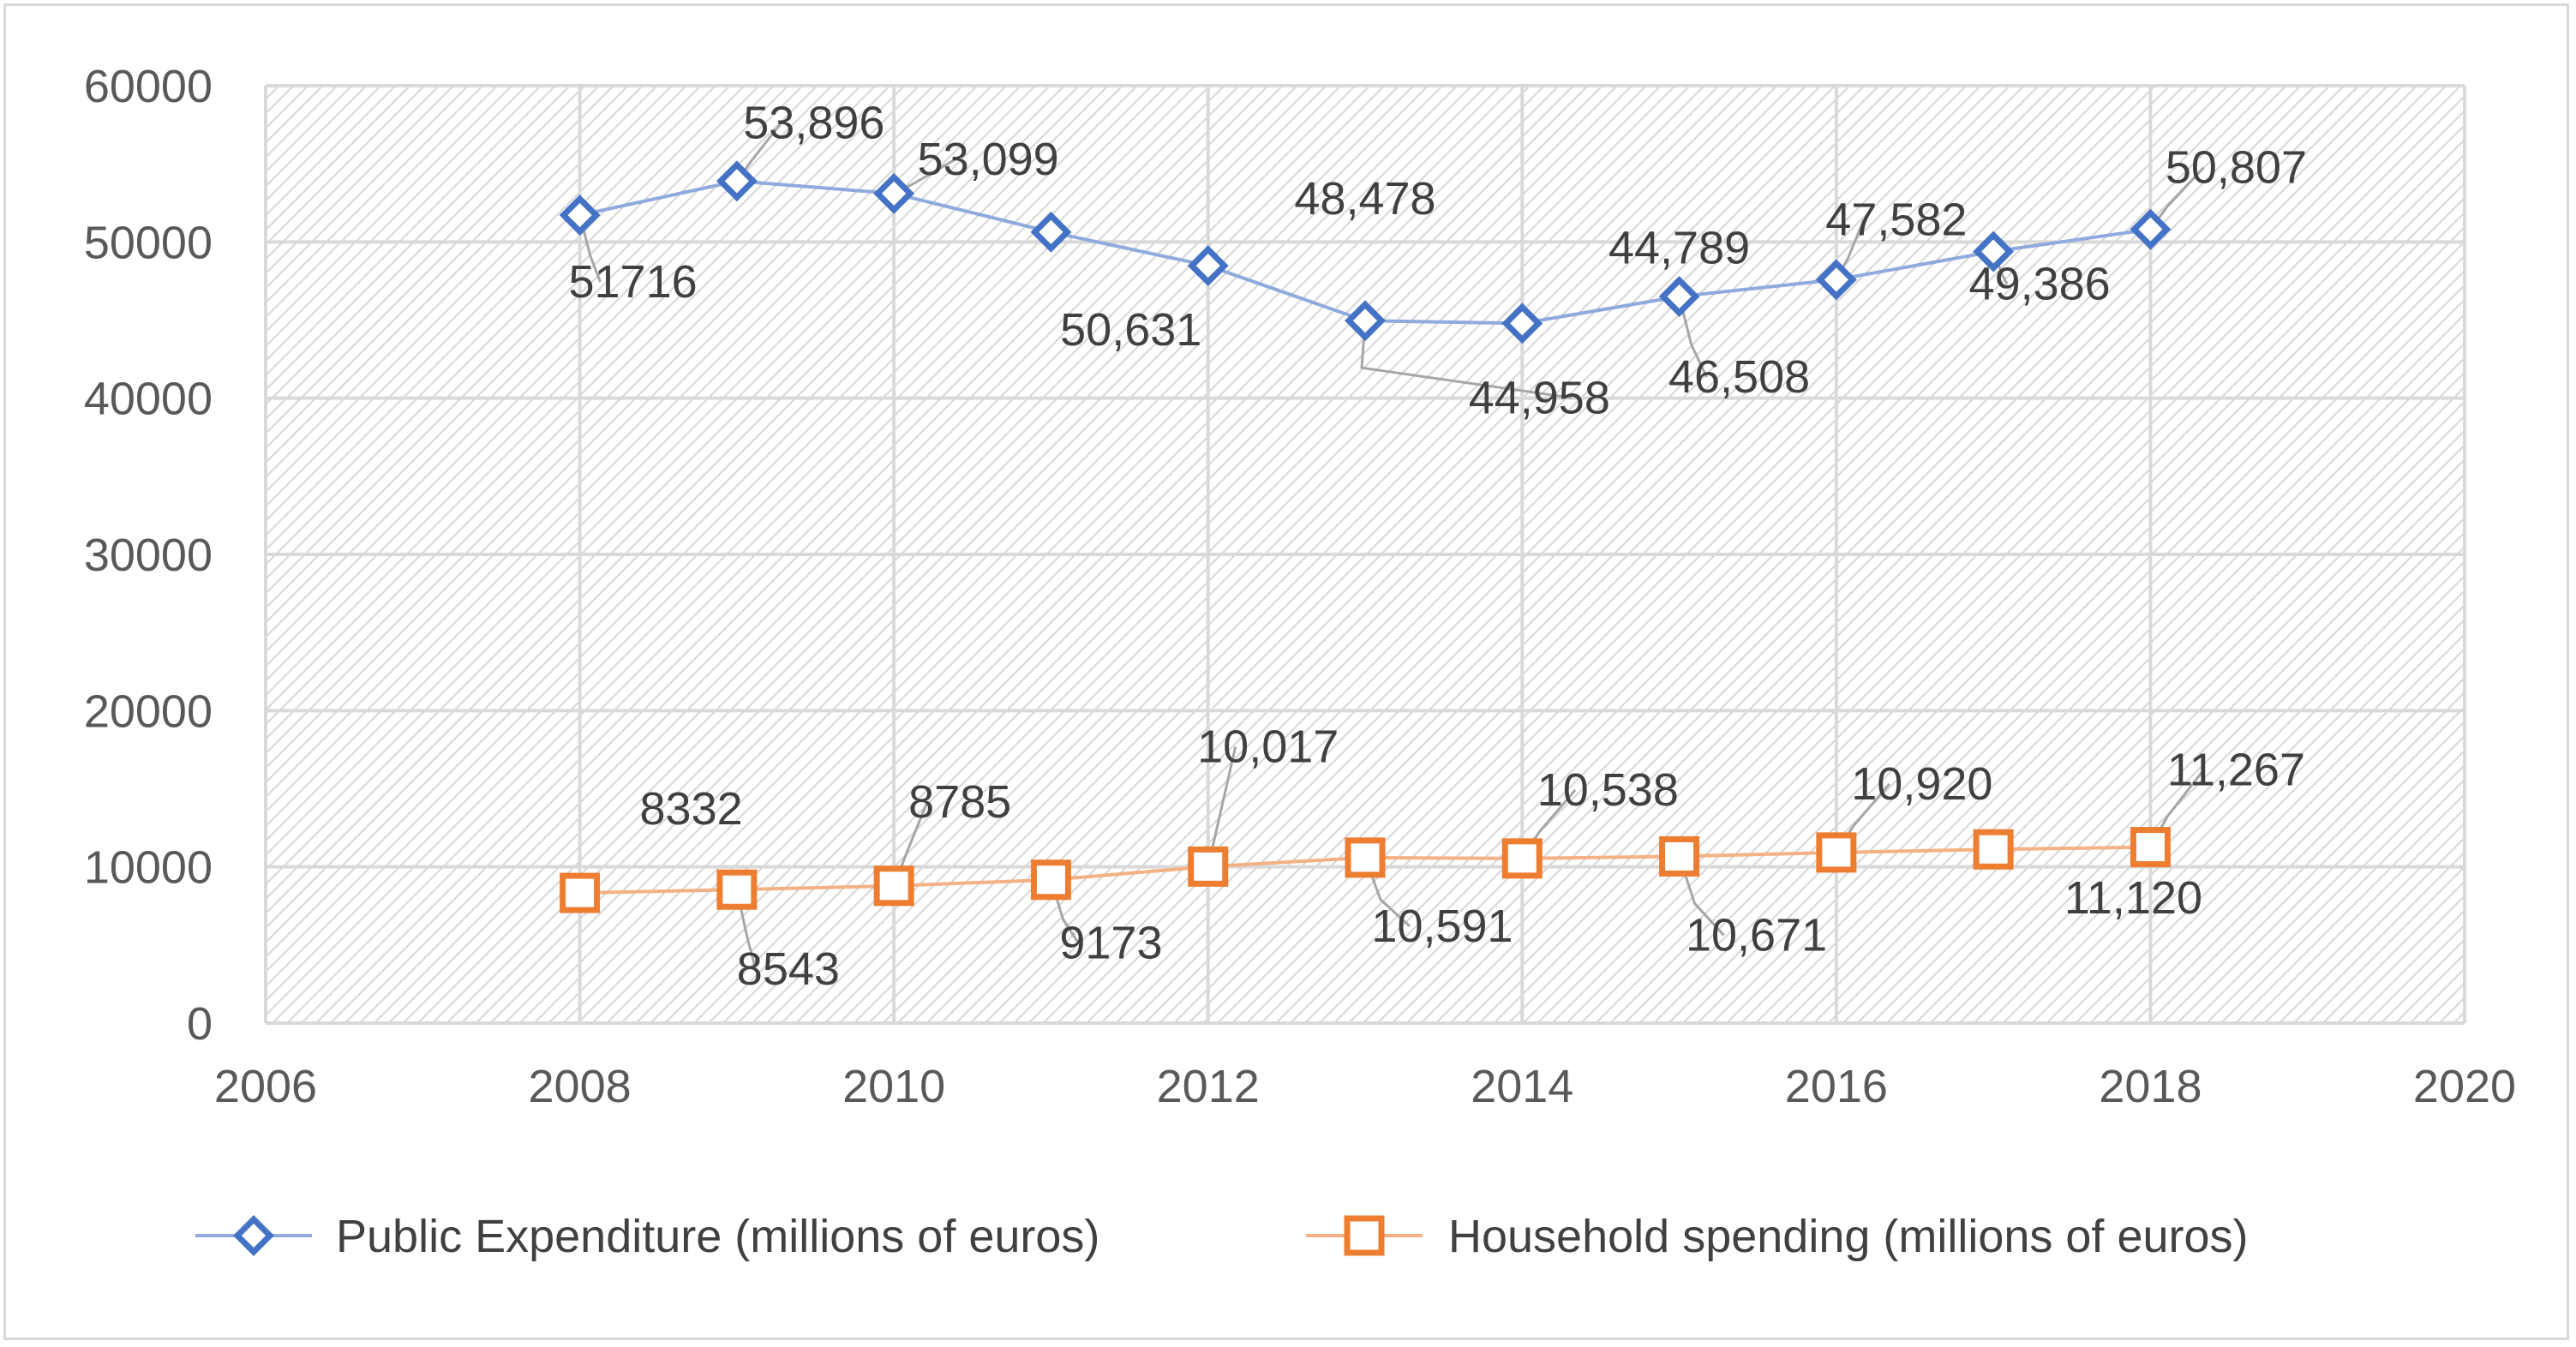  I want to click on data-label: 46,508, so click(1739, 377).